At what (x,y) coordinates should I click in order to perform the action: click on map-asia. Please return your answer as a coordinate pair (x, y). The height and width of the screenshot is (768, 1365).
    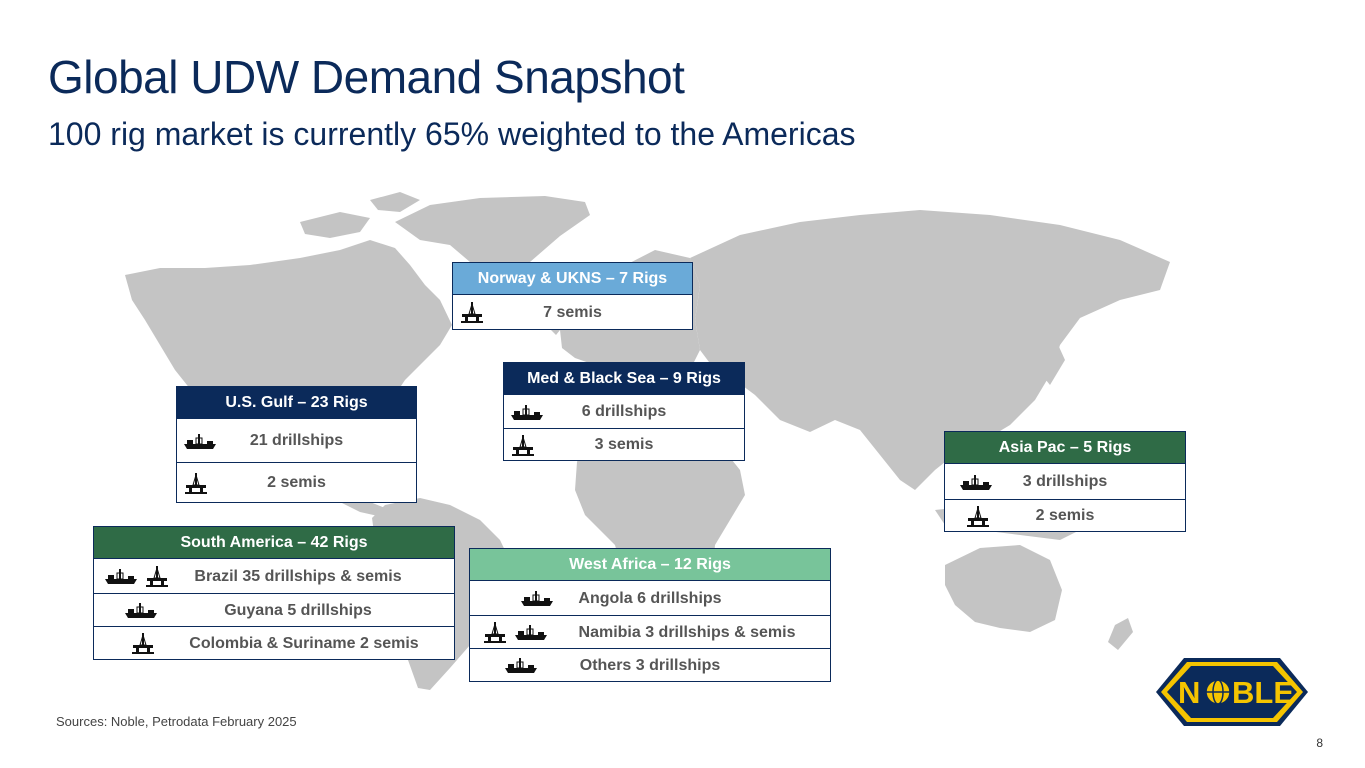
    Looking at the image, I should click on (930, 350).